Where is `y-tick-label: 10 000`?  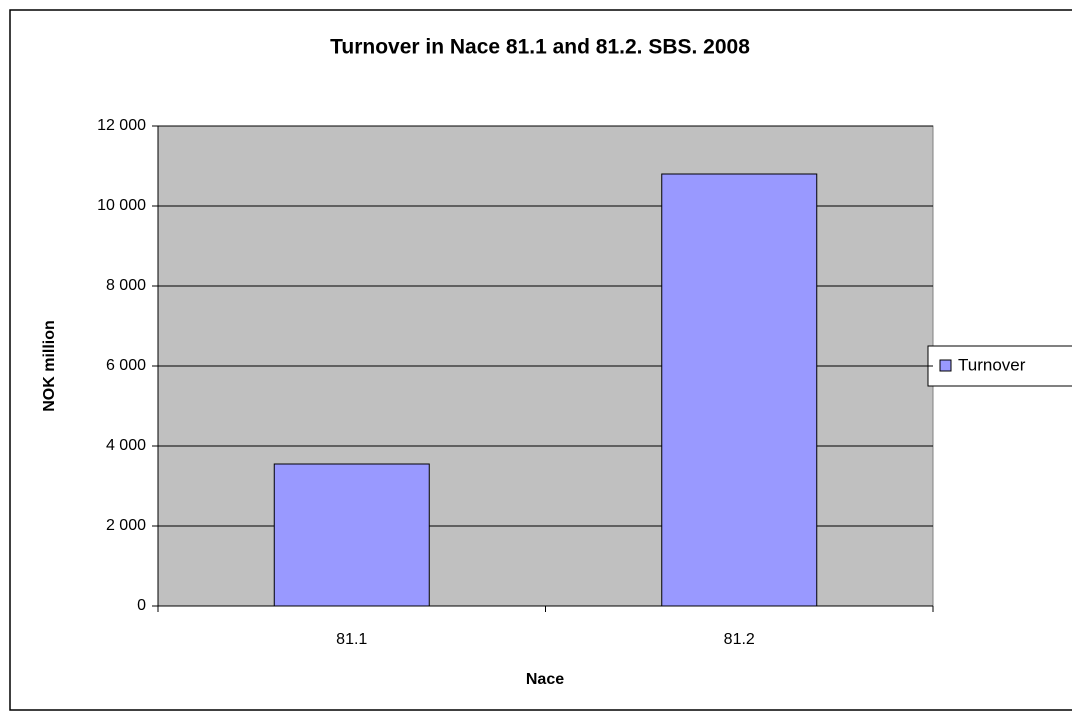
y-tick-label: 10 000 is located at coordinates (121, 205).